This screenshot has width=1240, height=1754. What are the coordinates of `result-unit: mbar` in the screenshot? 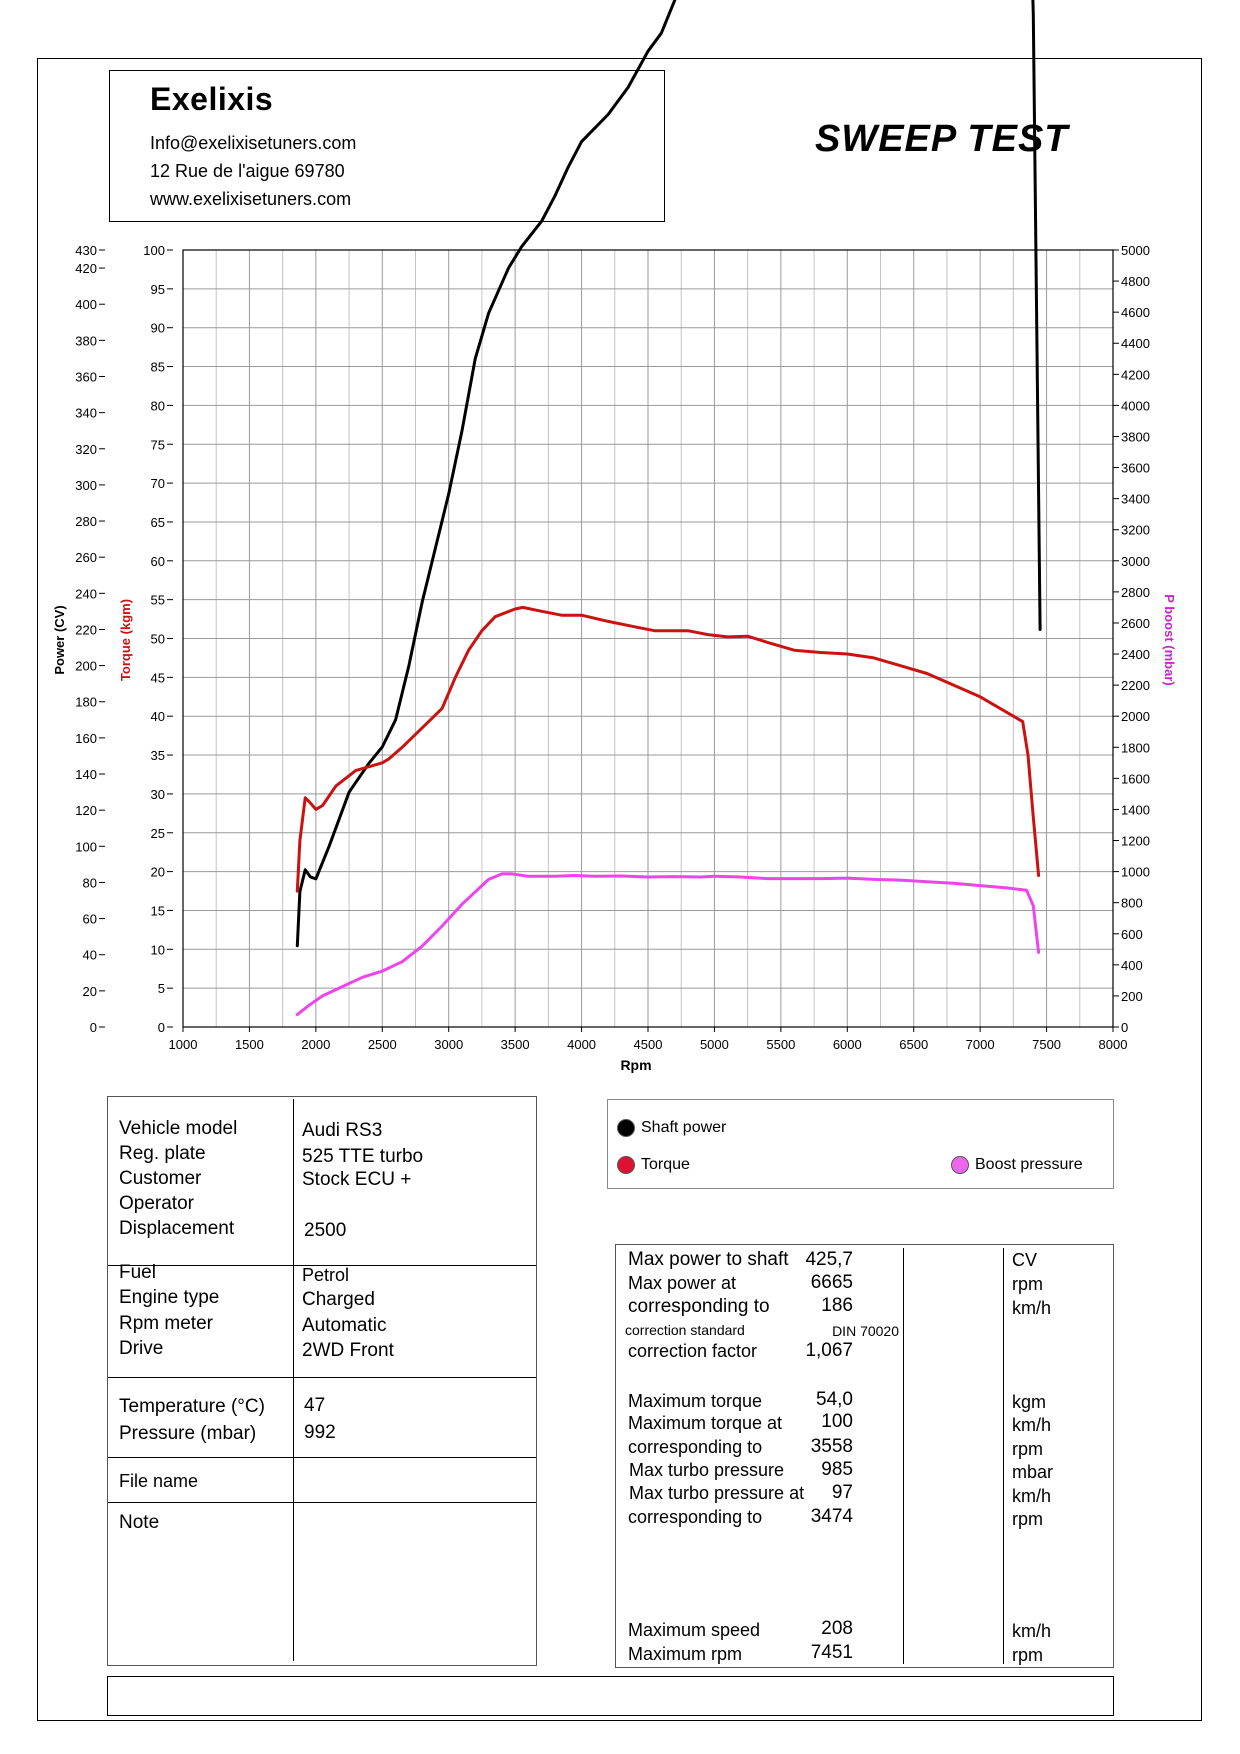 It's located at (1033, 1472).